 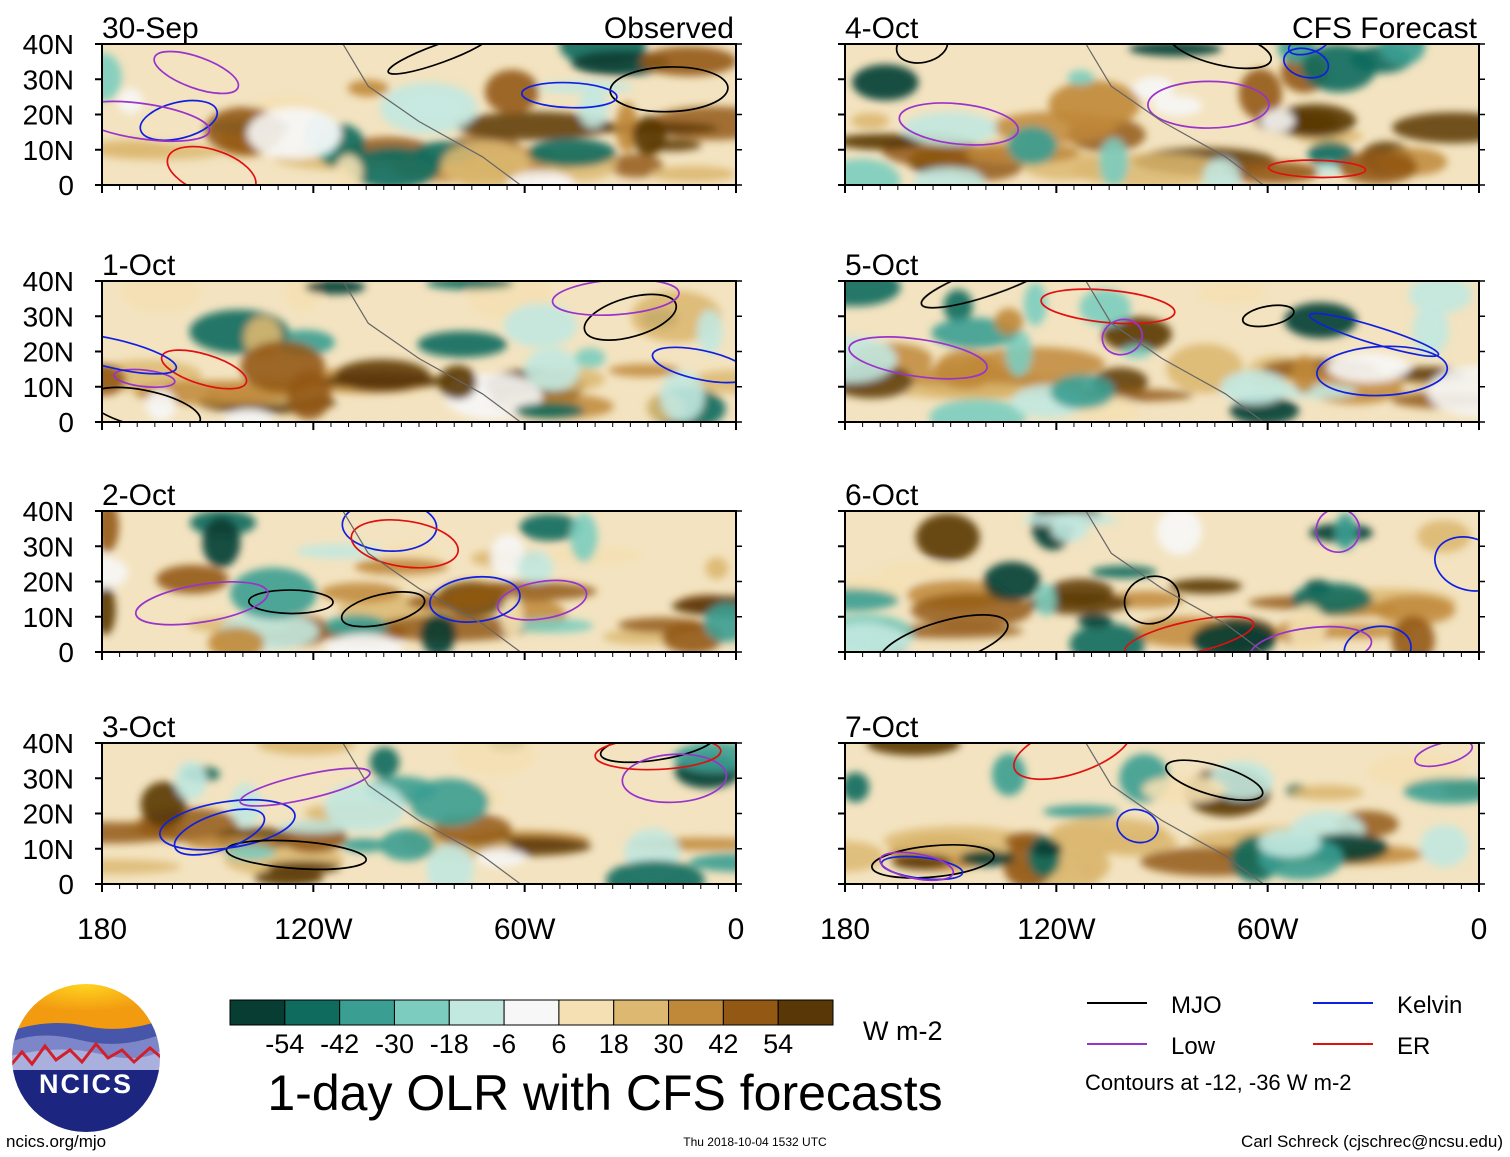 I want to click on colorbar-label: -6, so click(x=504, y=1044).